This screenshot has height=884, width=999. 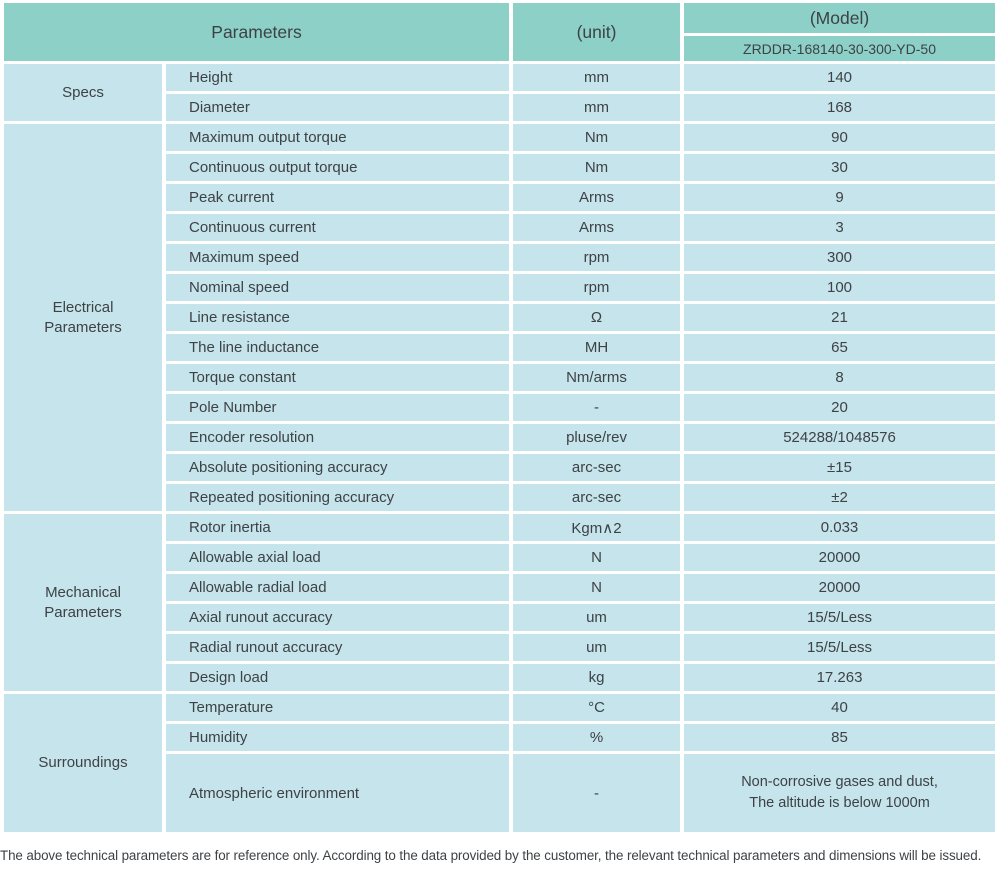 What do you see at coordinates (597, 287) in the screenshot?
I see `unit-cell: rpm` at bounding box center [597, 287].